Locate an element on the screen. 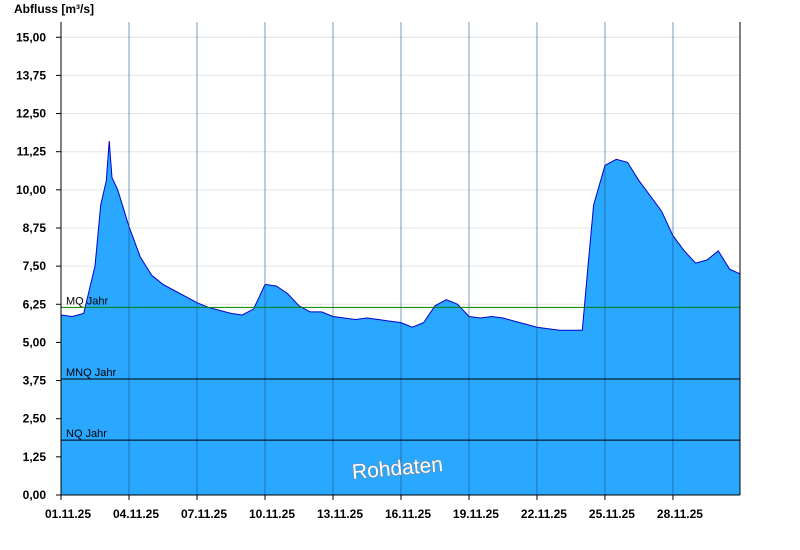  y-tick-label: 10,00 is located at coordinates (31, 190).